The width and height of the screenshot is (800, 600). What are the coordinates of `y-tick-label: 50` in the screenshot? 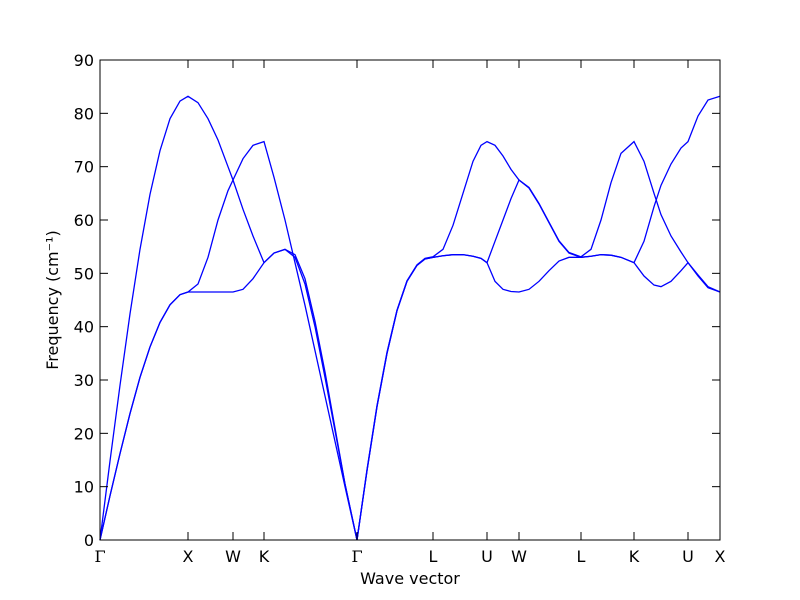 It's located at (84, 273).